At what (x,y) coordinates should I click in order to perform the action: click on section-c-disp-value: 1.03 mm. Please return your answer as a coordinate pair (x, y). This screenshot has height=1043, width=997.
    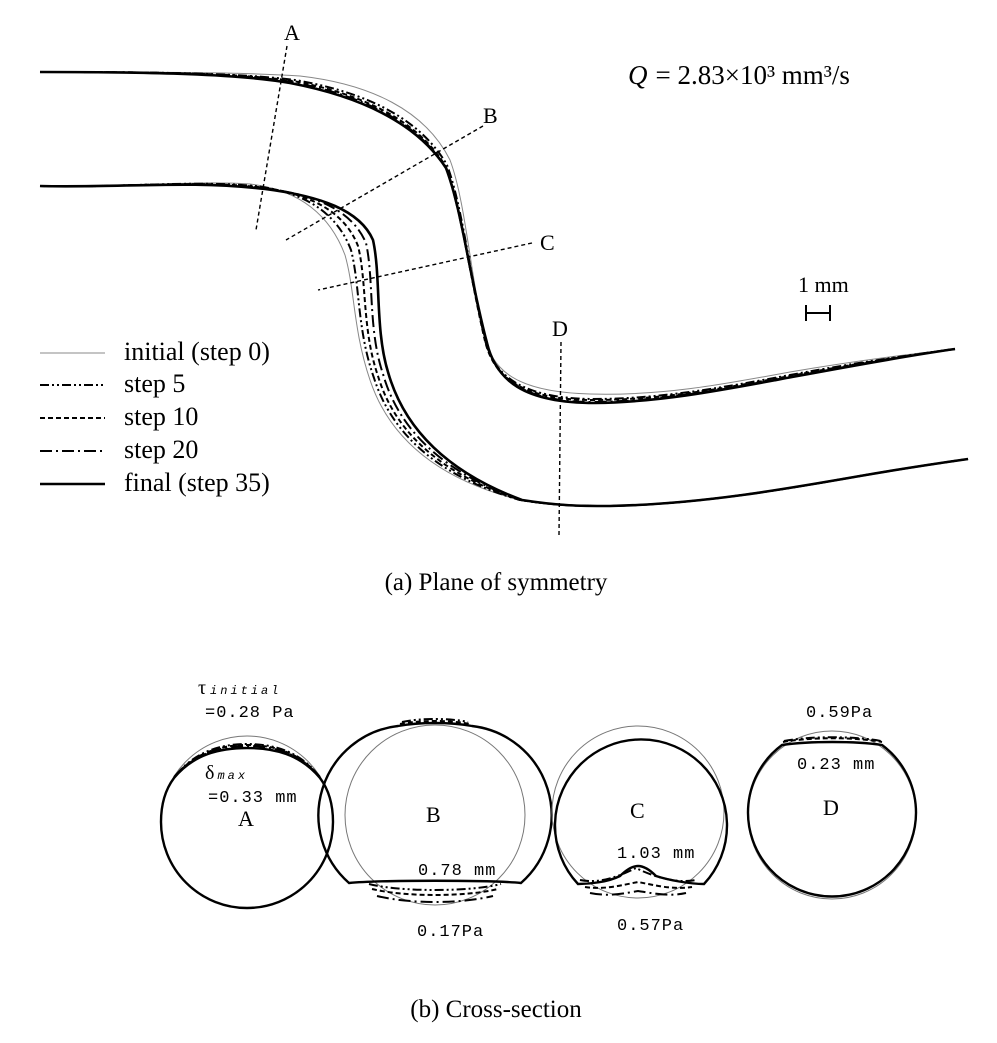
    Looking at the image, I should click on (656, 854).